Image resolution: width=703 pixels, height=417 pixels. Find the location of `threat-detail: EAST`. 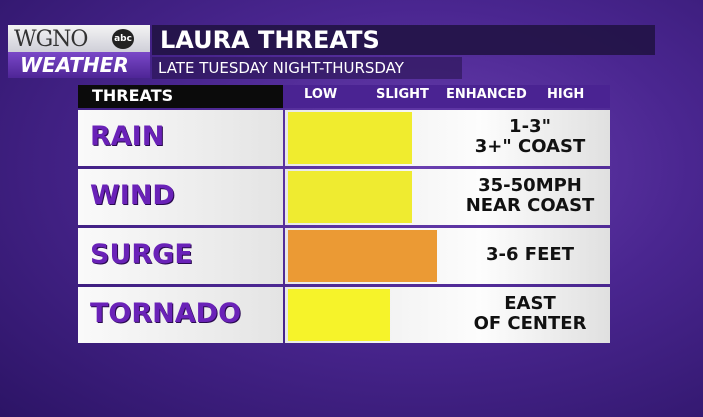

threat-detail: EAST is located at coordinates (530, 303).